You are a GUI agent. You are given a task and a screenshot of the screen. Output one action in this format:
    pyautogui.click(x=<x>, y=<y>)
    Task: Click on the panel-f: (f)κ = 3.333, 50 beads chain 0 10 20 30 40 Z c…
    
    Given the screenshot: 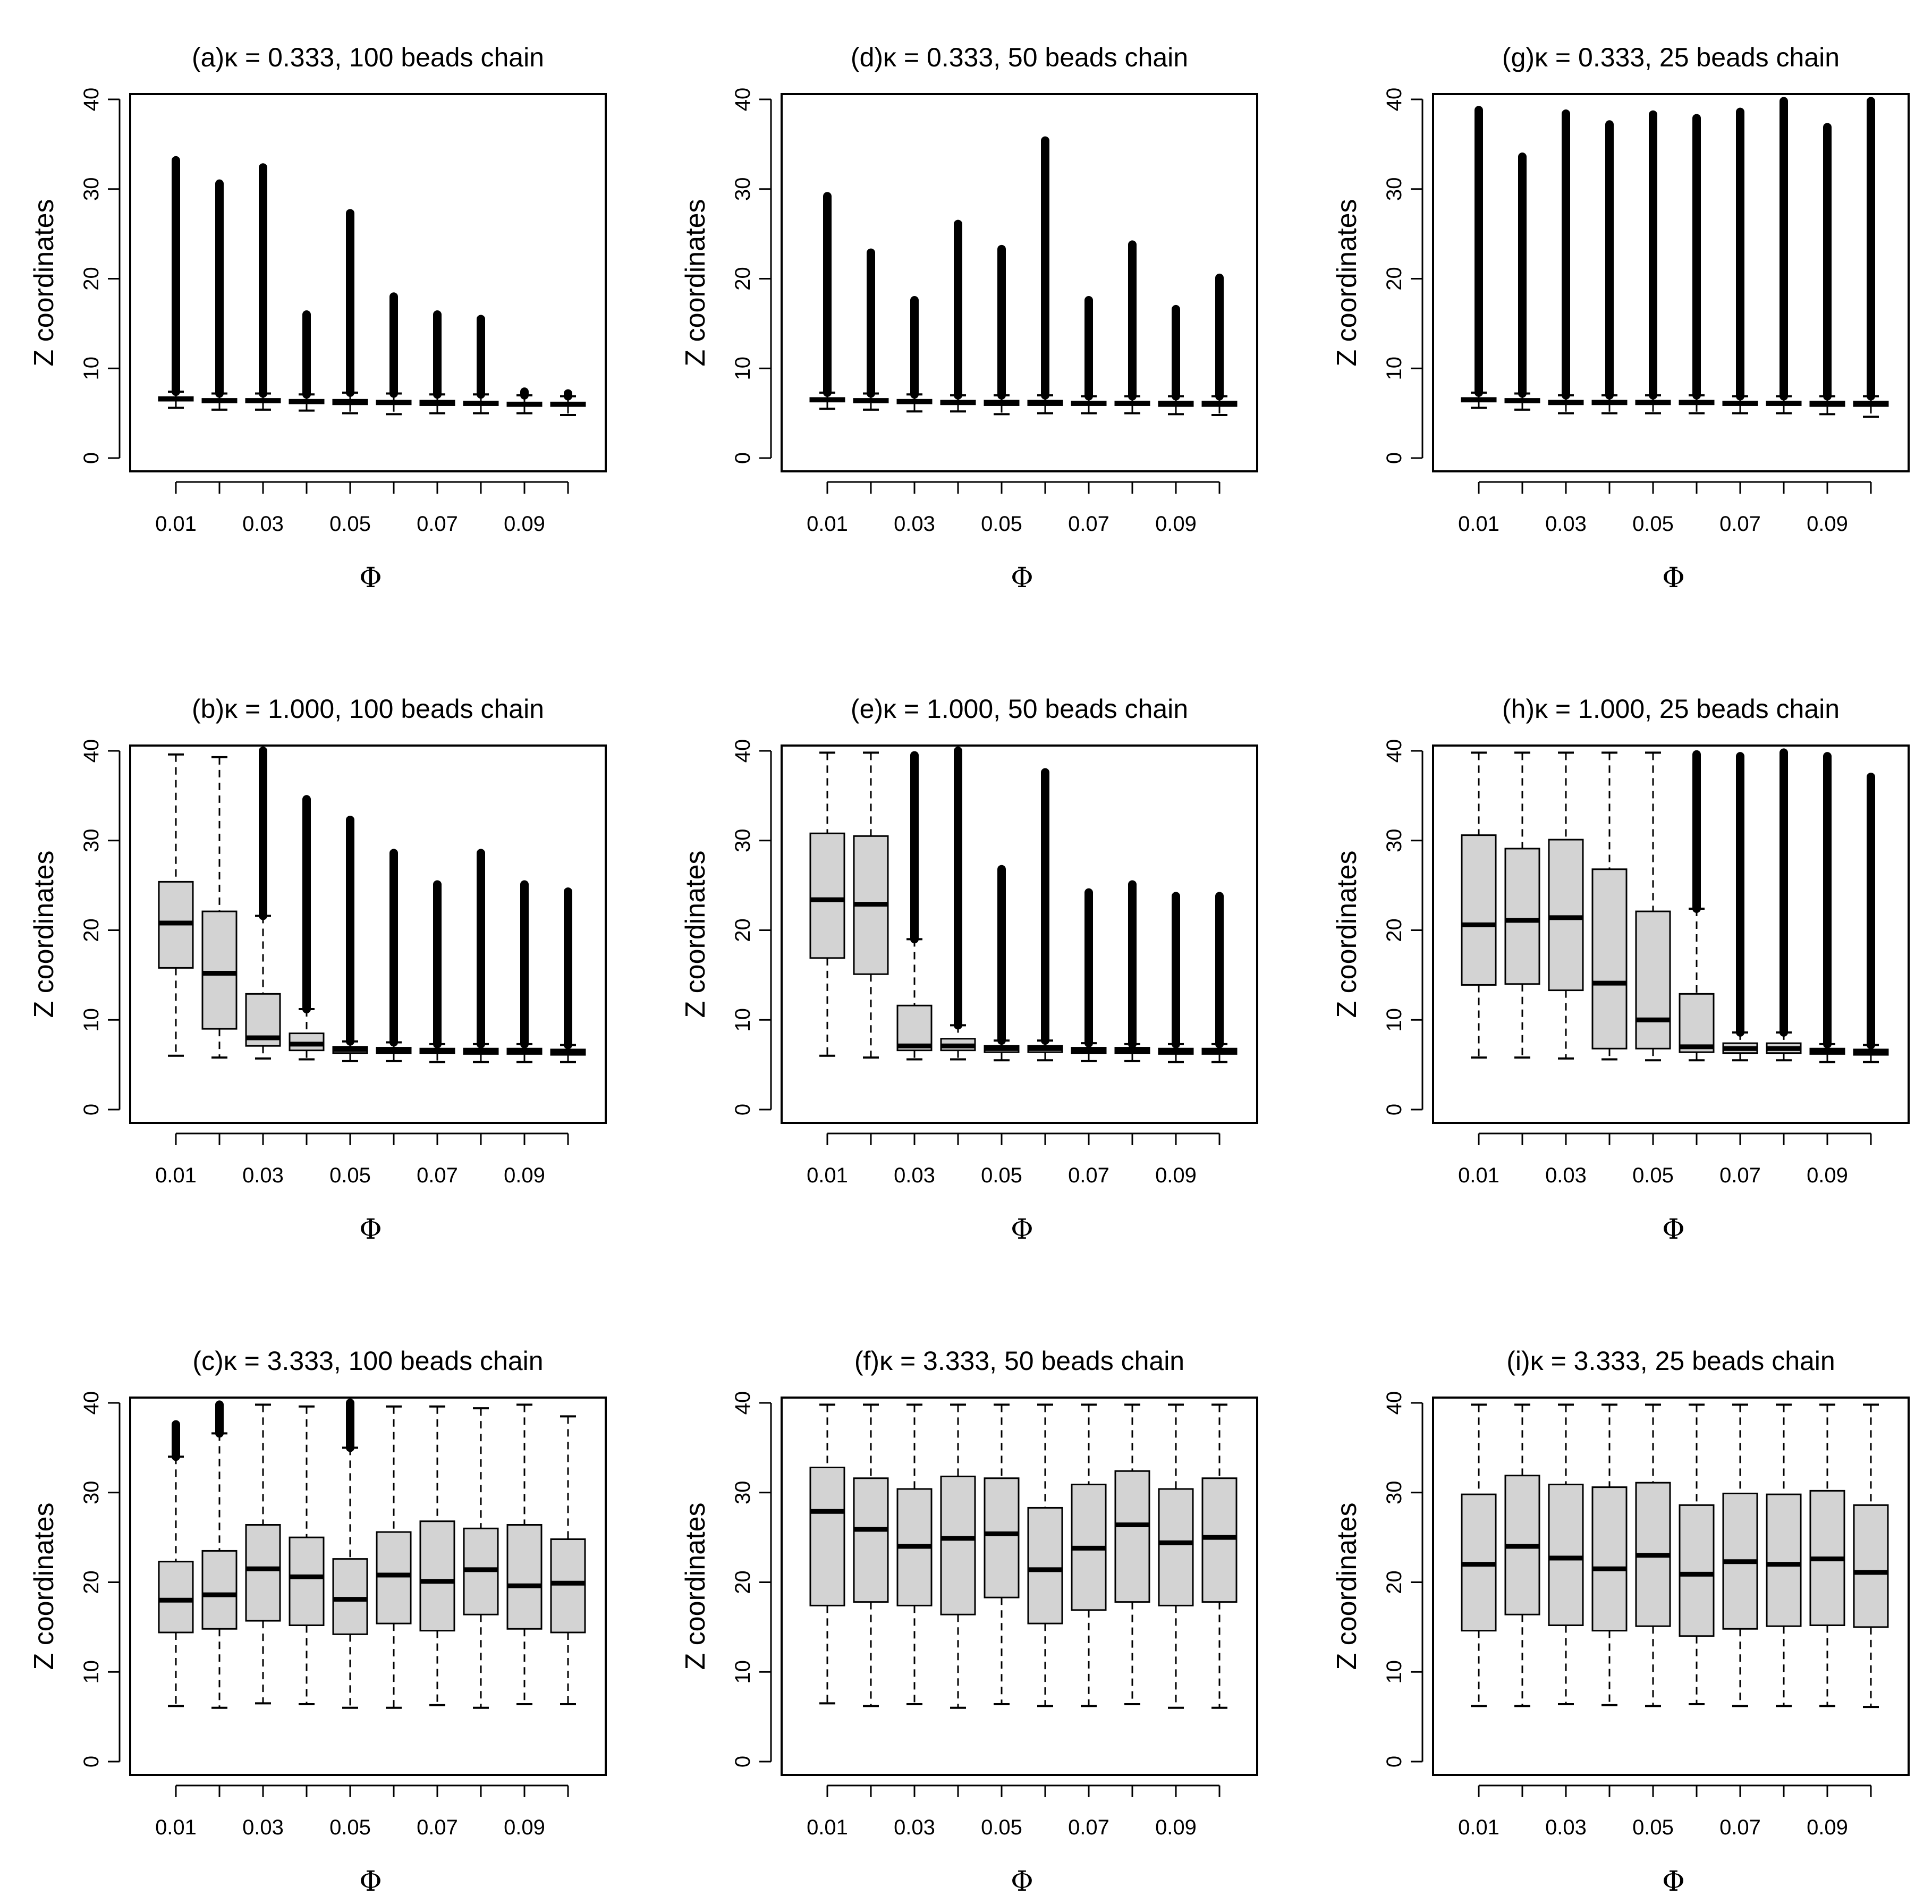 What is the action you would take?
    pyautogui.click(x=969, y=1622)
    